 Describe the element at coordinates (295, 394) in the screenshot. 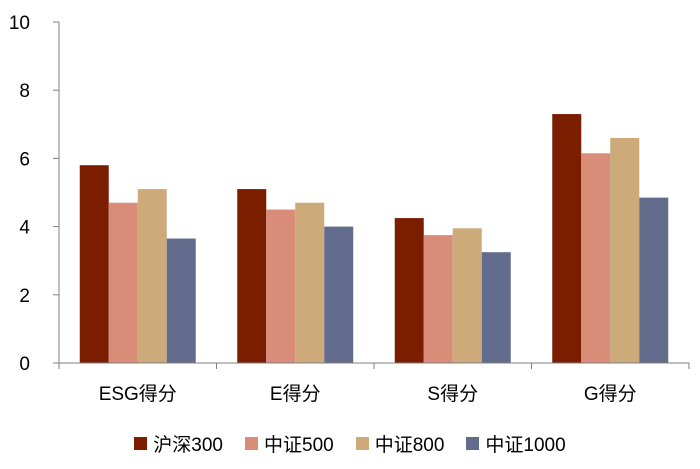

I see `x-tick-label-1: E得分` at that location.